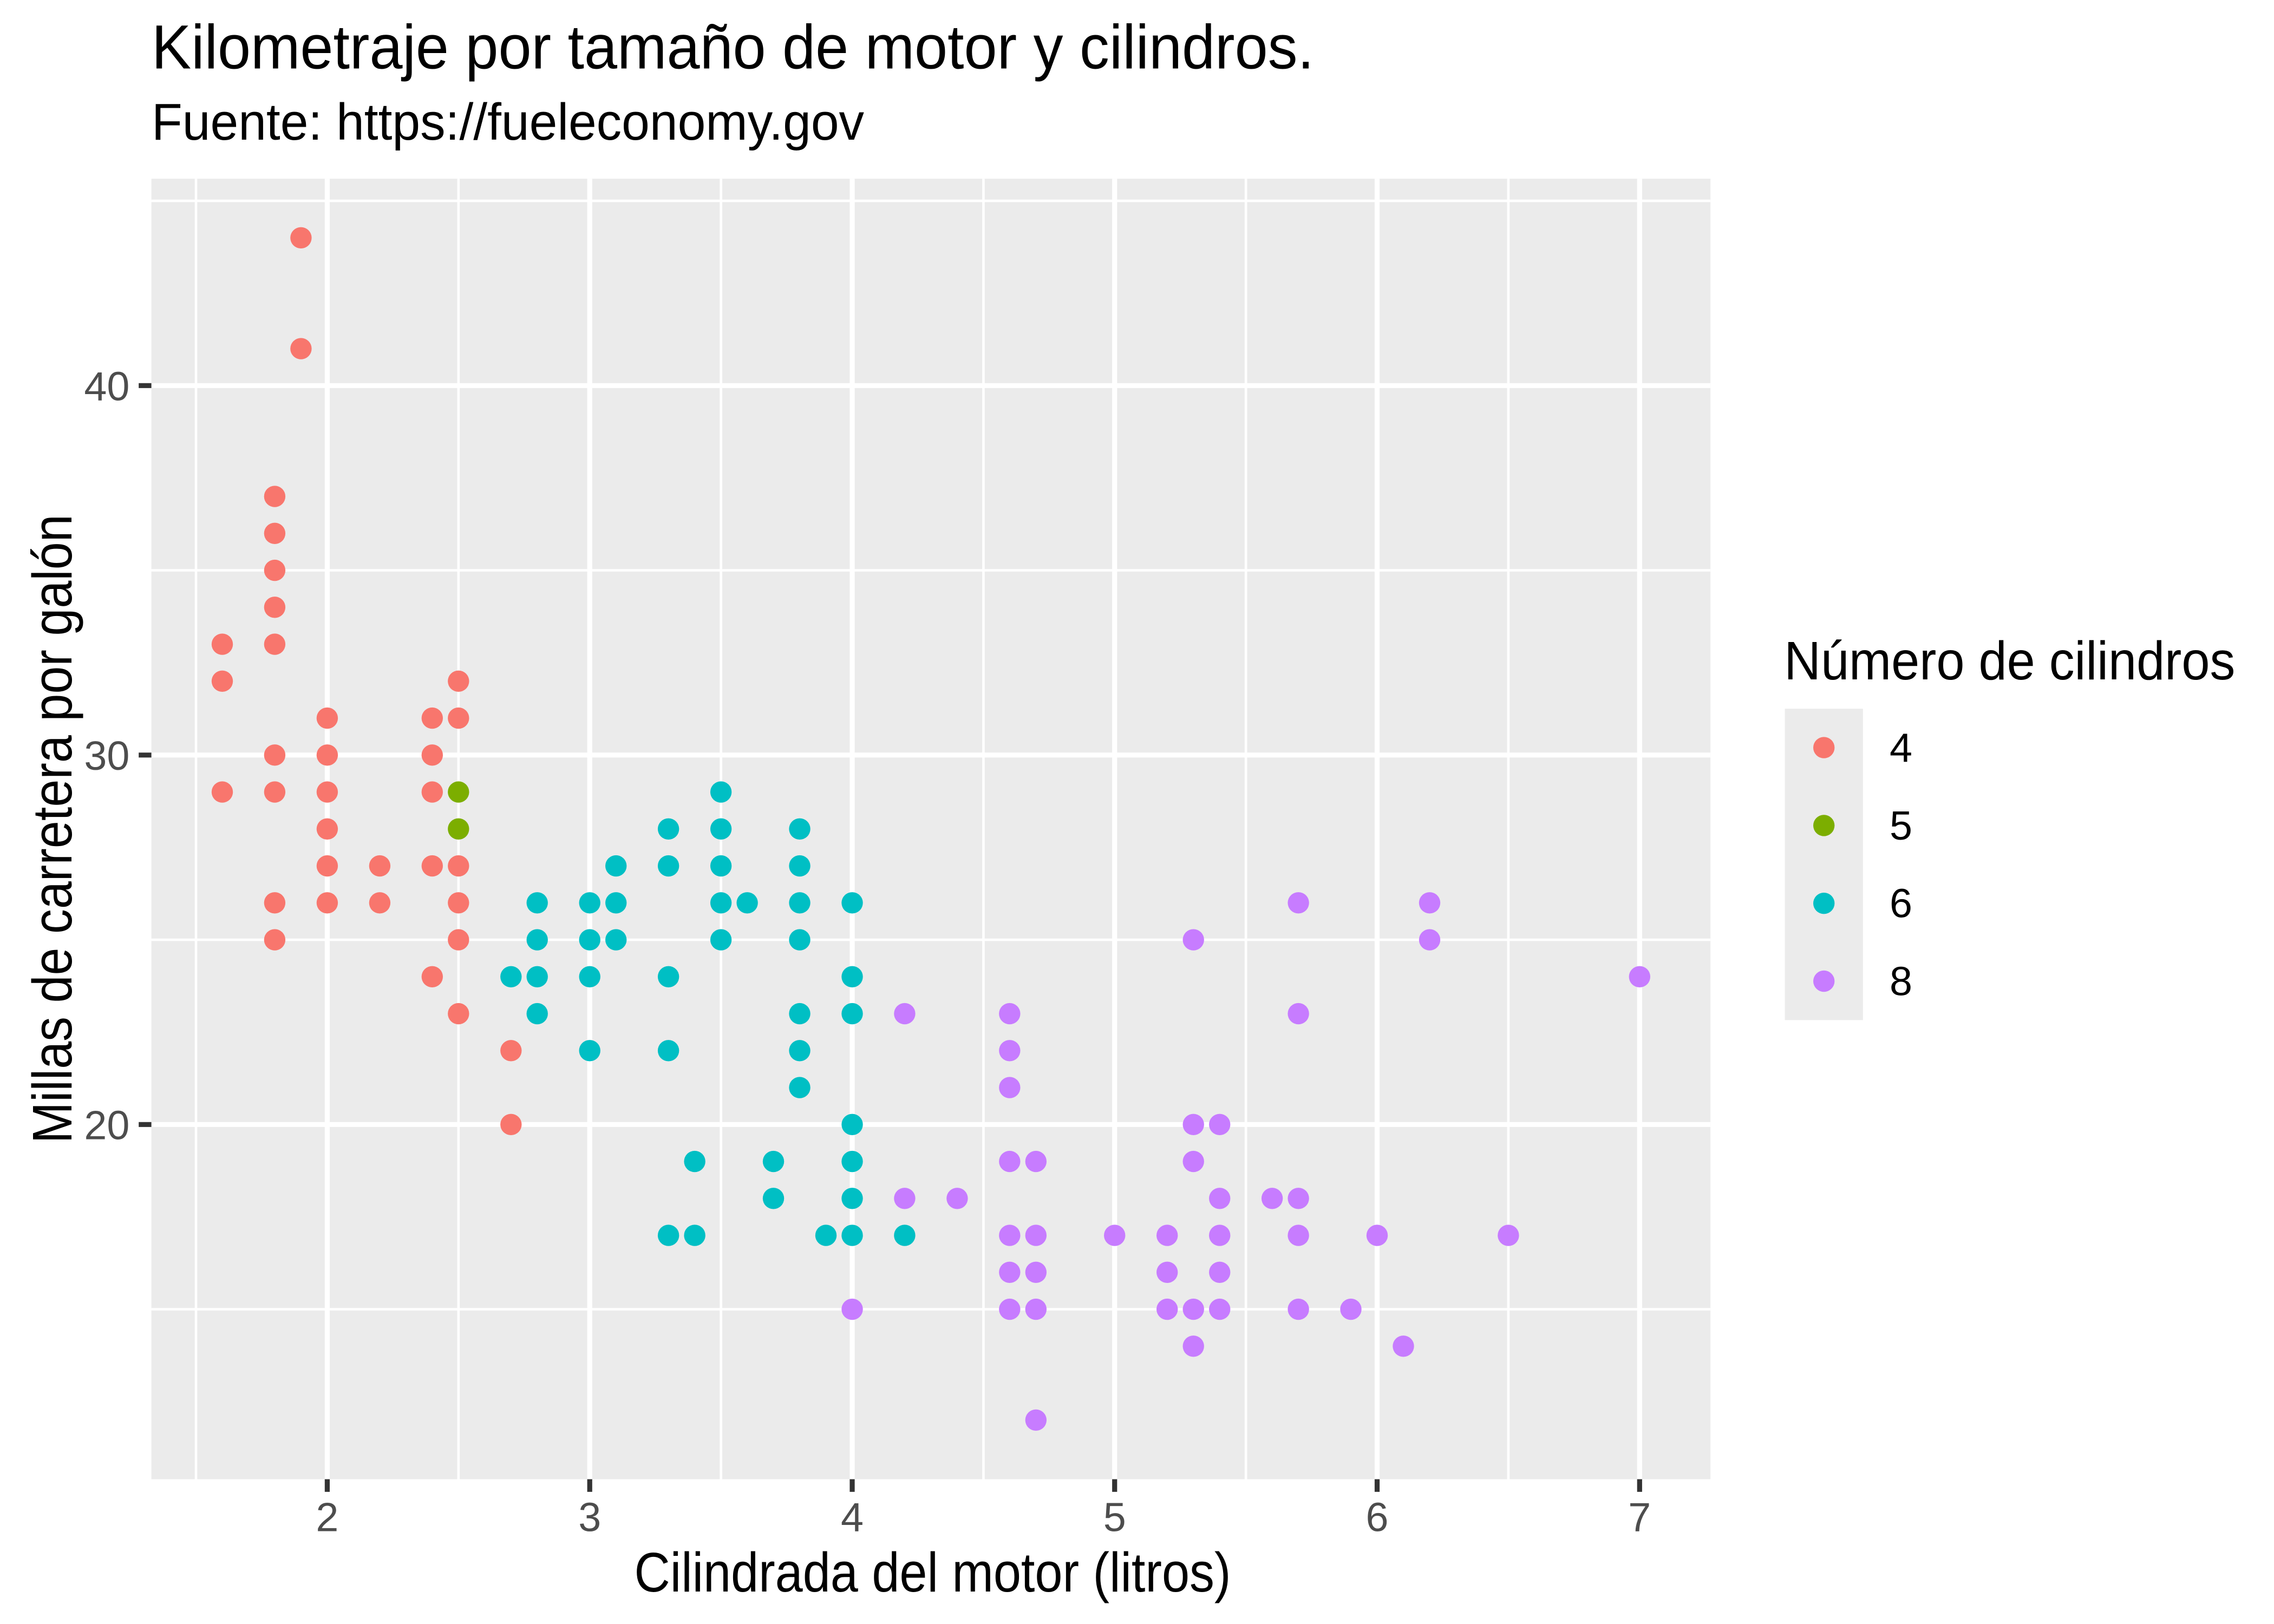  I want to click on svg-text: 2, so click(327, 1518).